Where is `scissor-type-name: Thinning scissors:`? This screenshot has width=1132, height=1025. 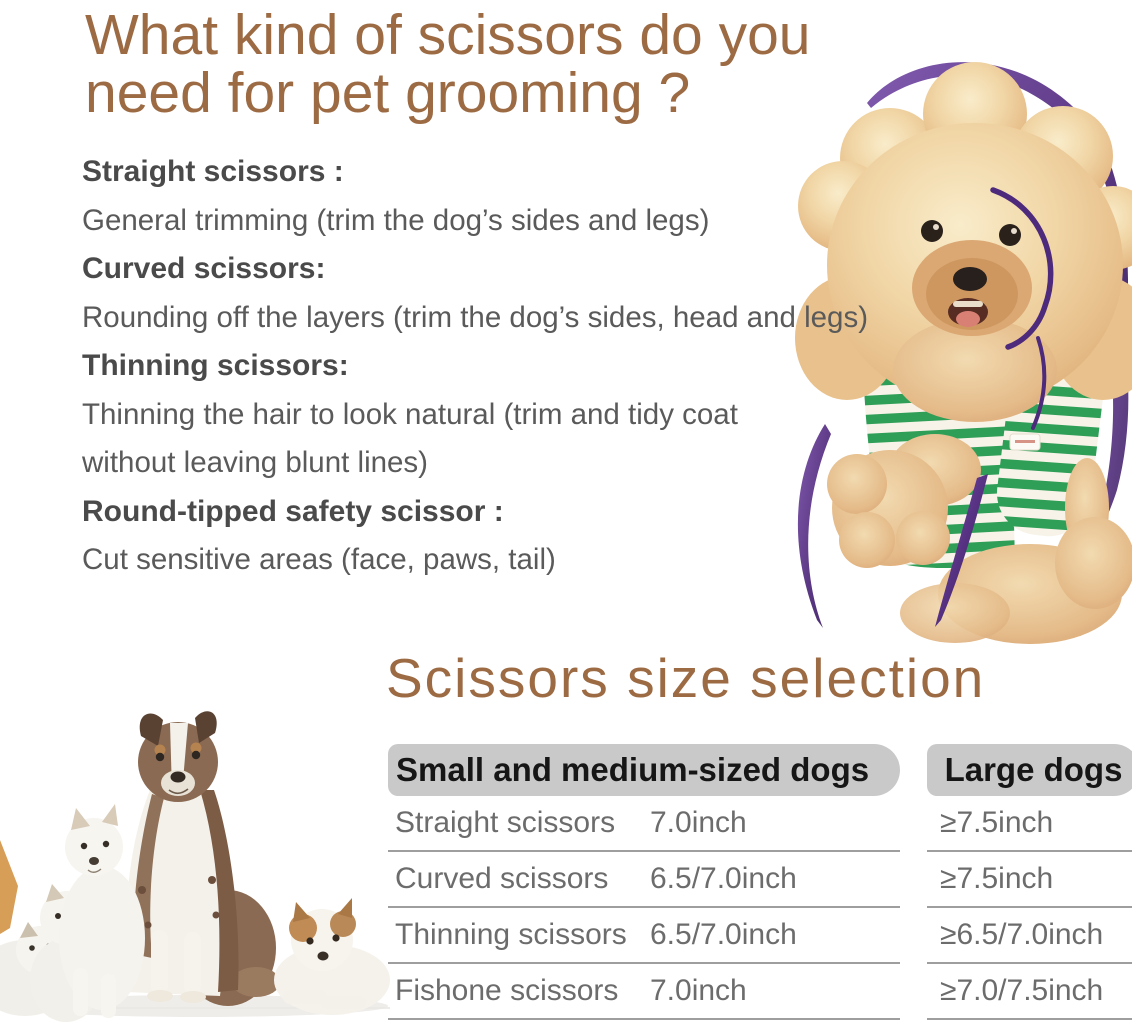 scissor-type-name: Thinning scissors: is located at coordinates (215, 365).